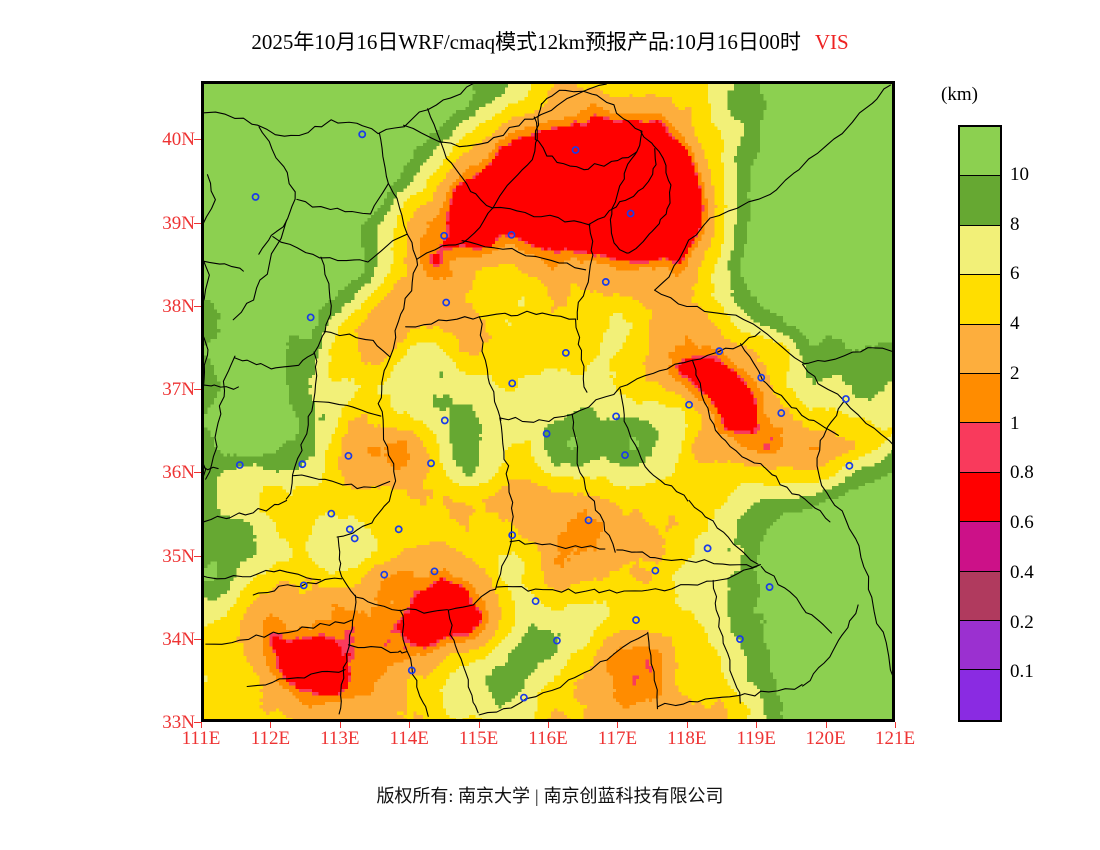 The height and width of the screenshot is (850, 1100). I want to click on y-axis-tick-label: 38N, so click(178, 306).